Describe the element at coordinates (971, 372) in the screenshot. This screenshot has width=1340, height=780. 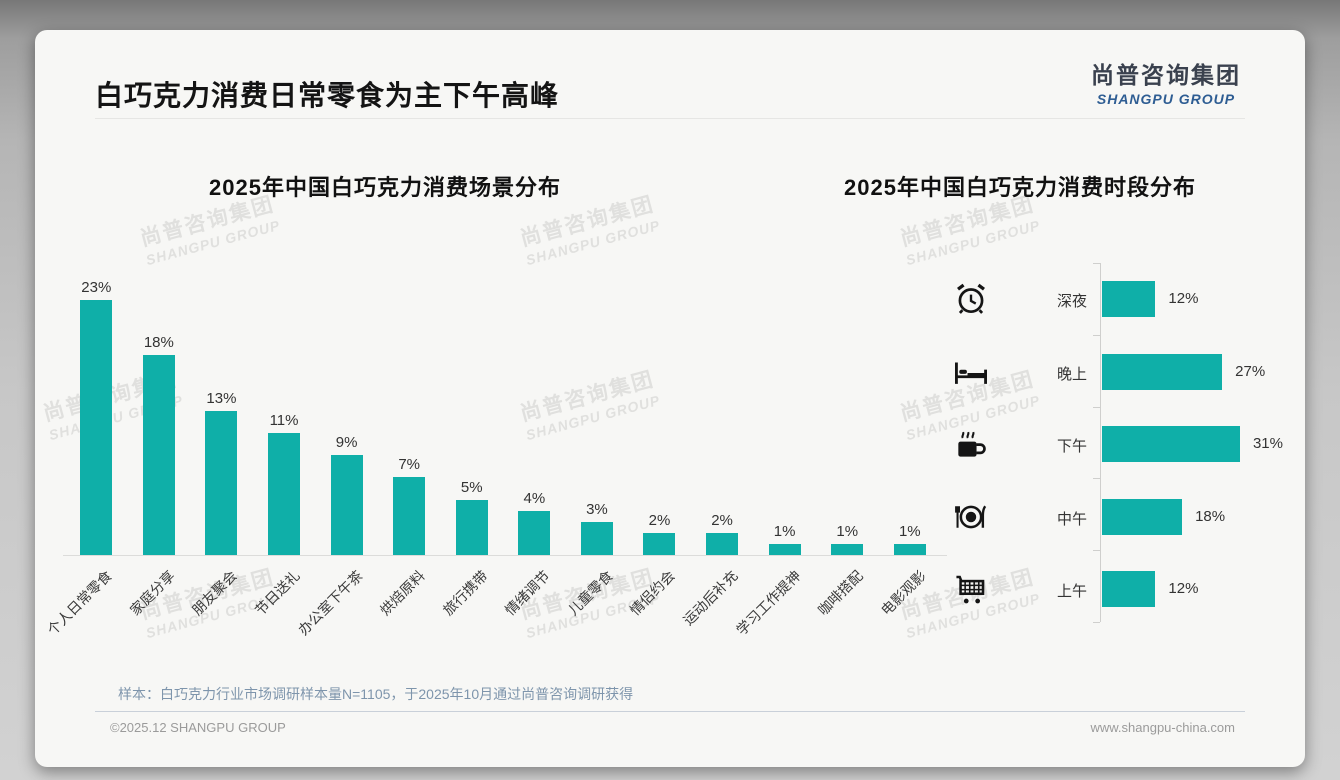
I see `bed-icon` at that location.